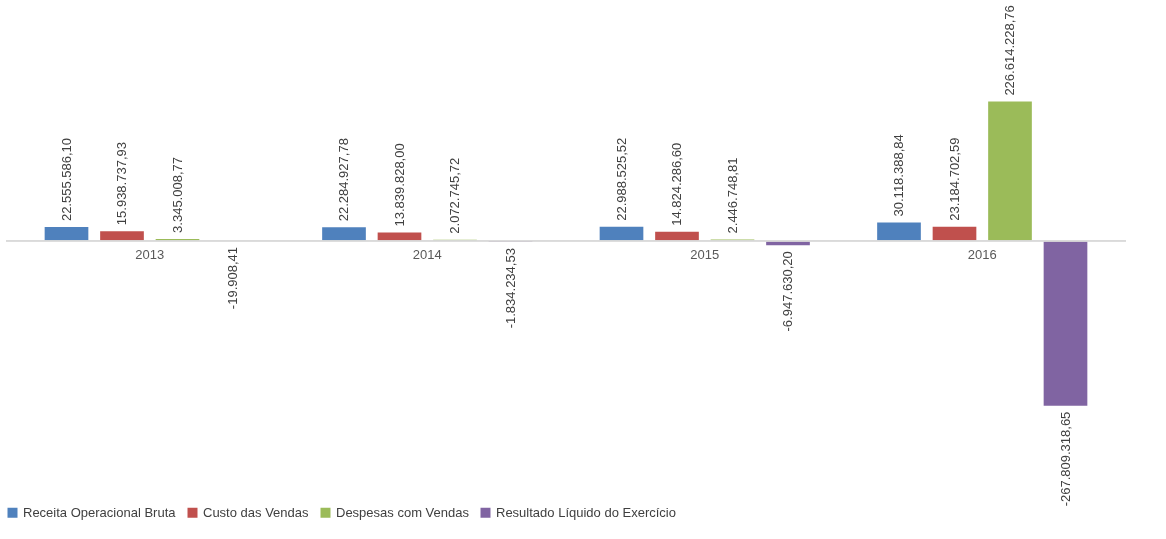 Image resolution: width=1166 pixels, height=539 pixels. What do you see at coordinates (403, 512) in the screenshot?
I see `legend-label: Despesas com Vendas` at bounding box center [403, 512].